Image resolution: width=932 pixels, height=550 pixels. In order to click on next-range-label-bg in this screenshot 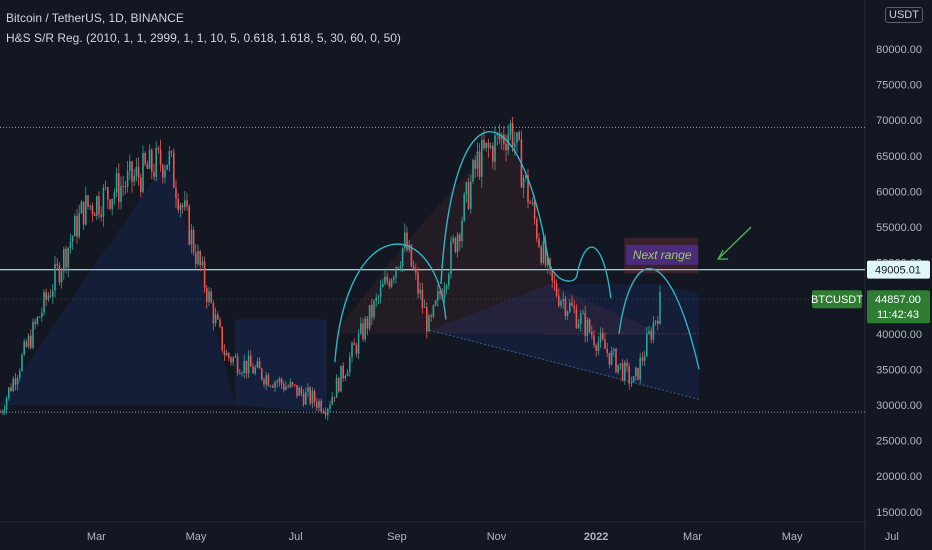, I will do `click(662, 254)`.